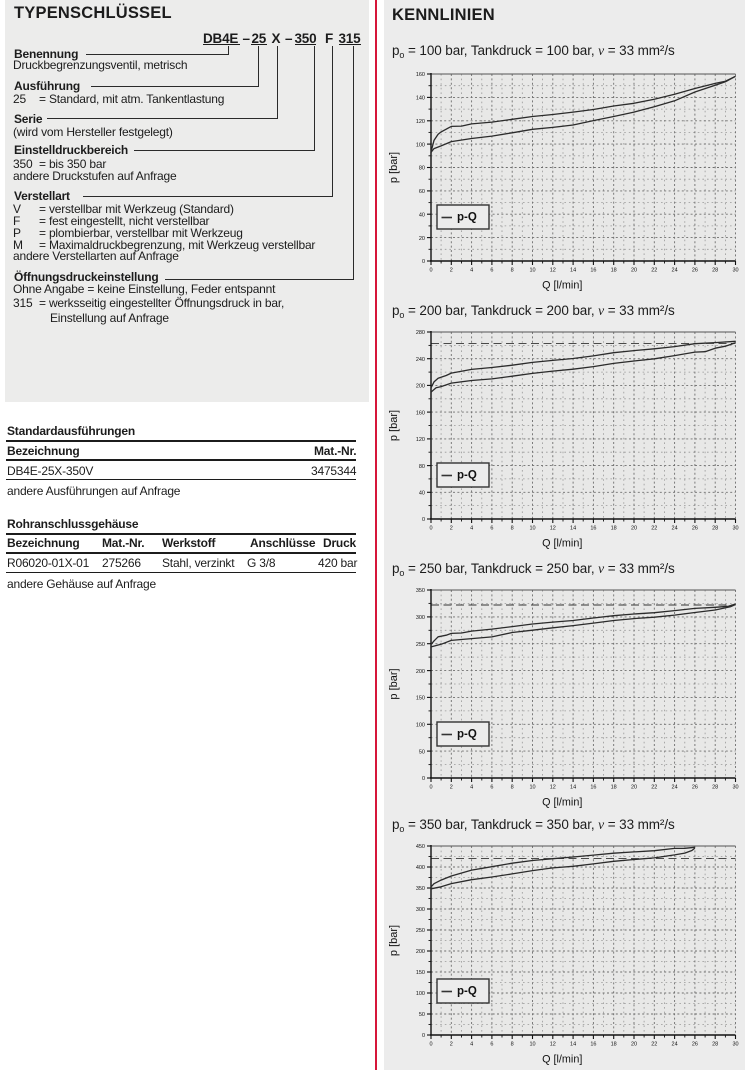 This screenshot has width=750, height=1081. Describe the element at coordinates (420, 99) in the screenshot. I see `svg-text: 140` at that location.